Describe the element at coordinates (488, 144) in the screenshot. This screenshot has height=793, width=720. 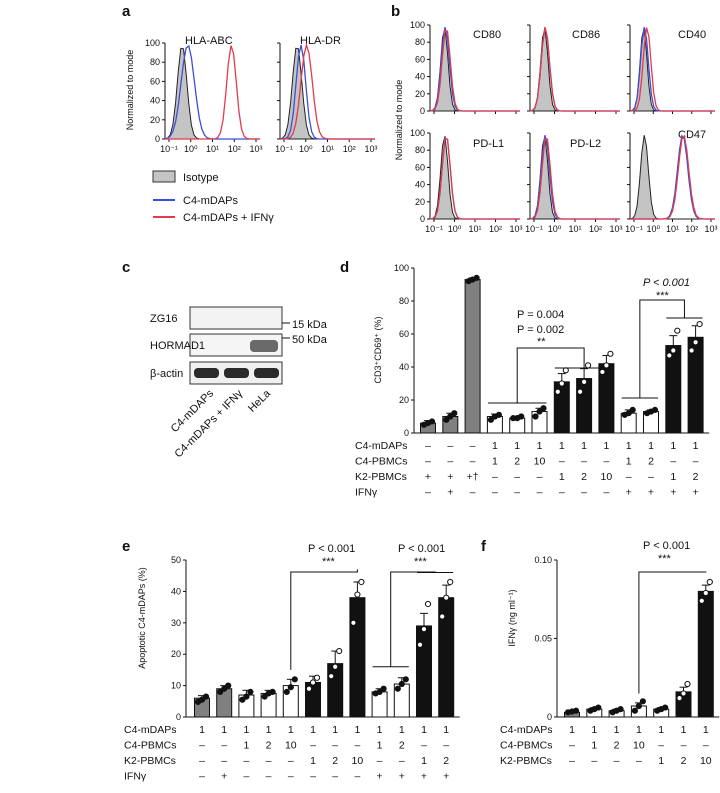
I see `histogram-title-pd-l1: PD-L1` at that location.